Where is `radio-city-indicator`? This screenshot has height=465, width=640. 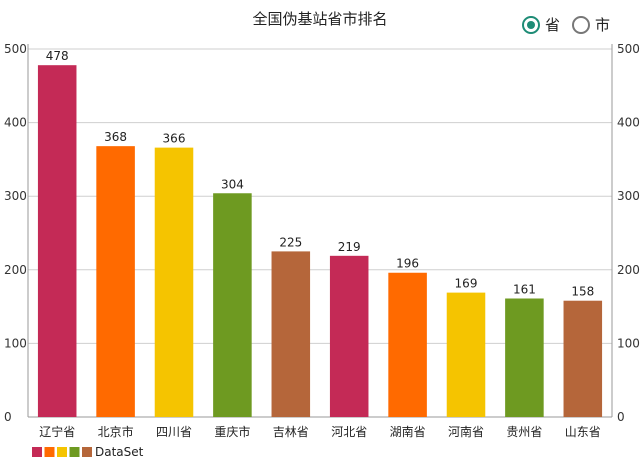
radio-city-indicator is located at coordinates (581, 24).